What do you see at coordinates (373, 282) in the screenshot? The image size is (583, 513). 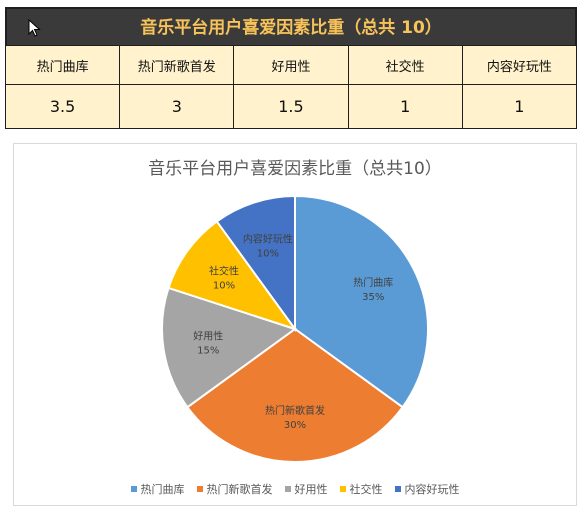 I see `slice-label-category: 热门曲库` at bounding box center [373, 282].